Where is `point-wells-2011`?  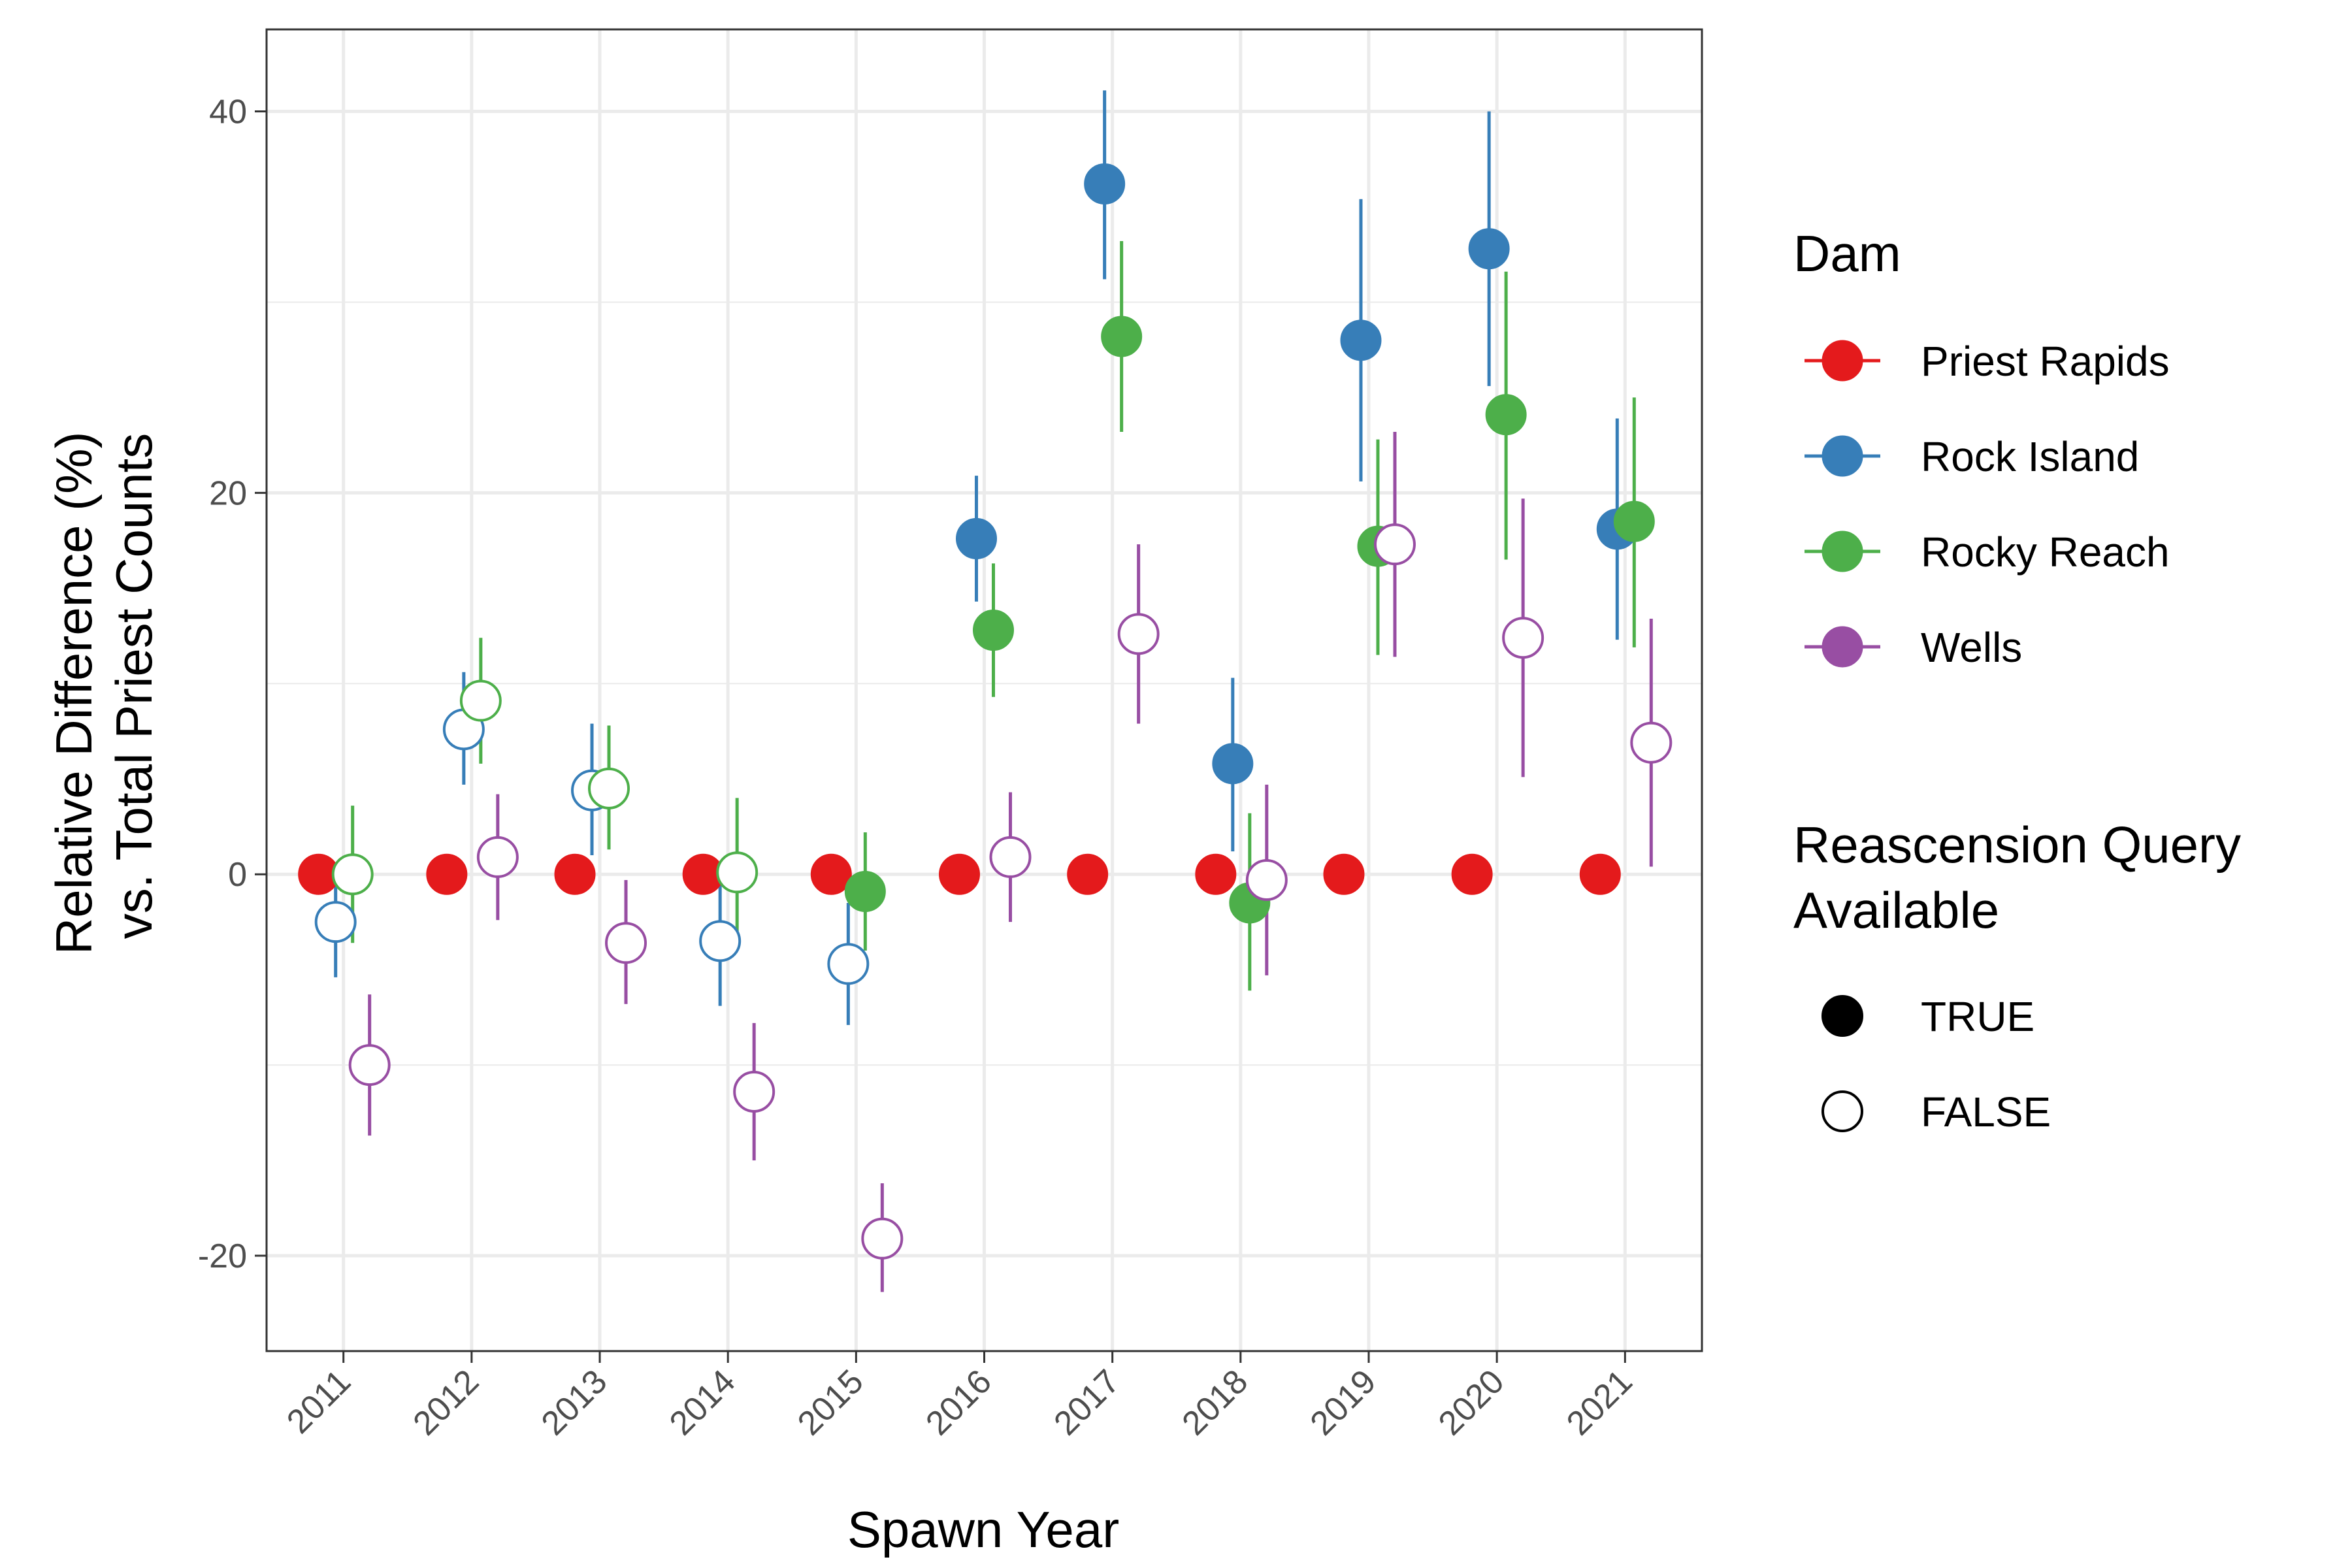
point-wells-2011 is located at coordinates (369, 1065).